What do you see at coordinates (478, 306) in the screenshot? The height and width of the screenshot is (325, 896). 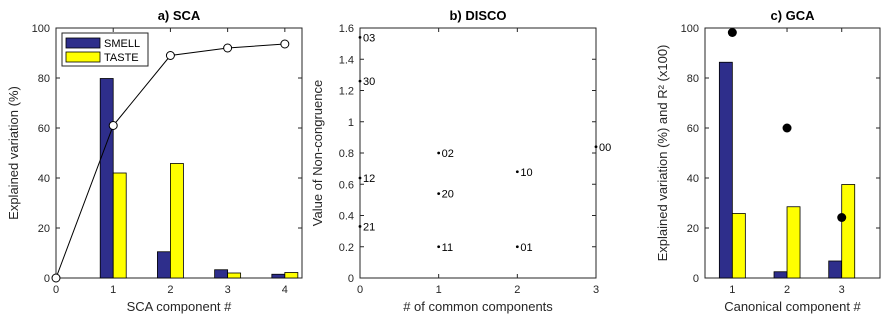 I see `x-axis-label: # of common components` at bounding box center [478, 306].